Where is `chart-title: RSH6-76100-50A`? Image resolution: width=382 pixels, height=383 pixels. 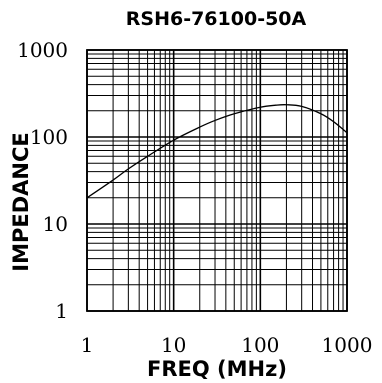
chart-title: RSH6-76100-50A is located at coordinates (216, 19).